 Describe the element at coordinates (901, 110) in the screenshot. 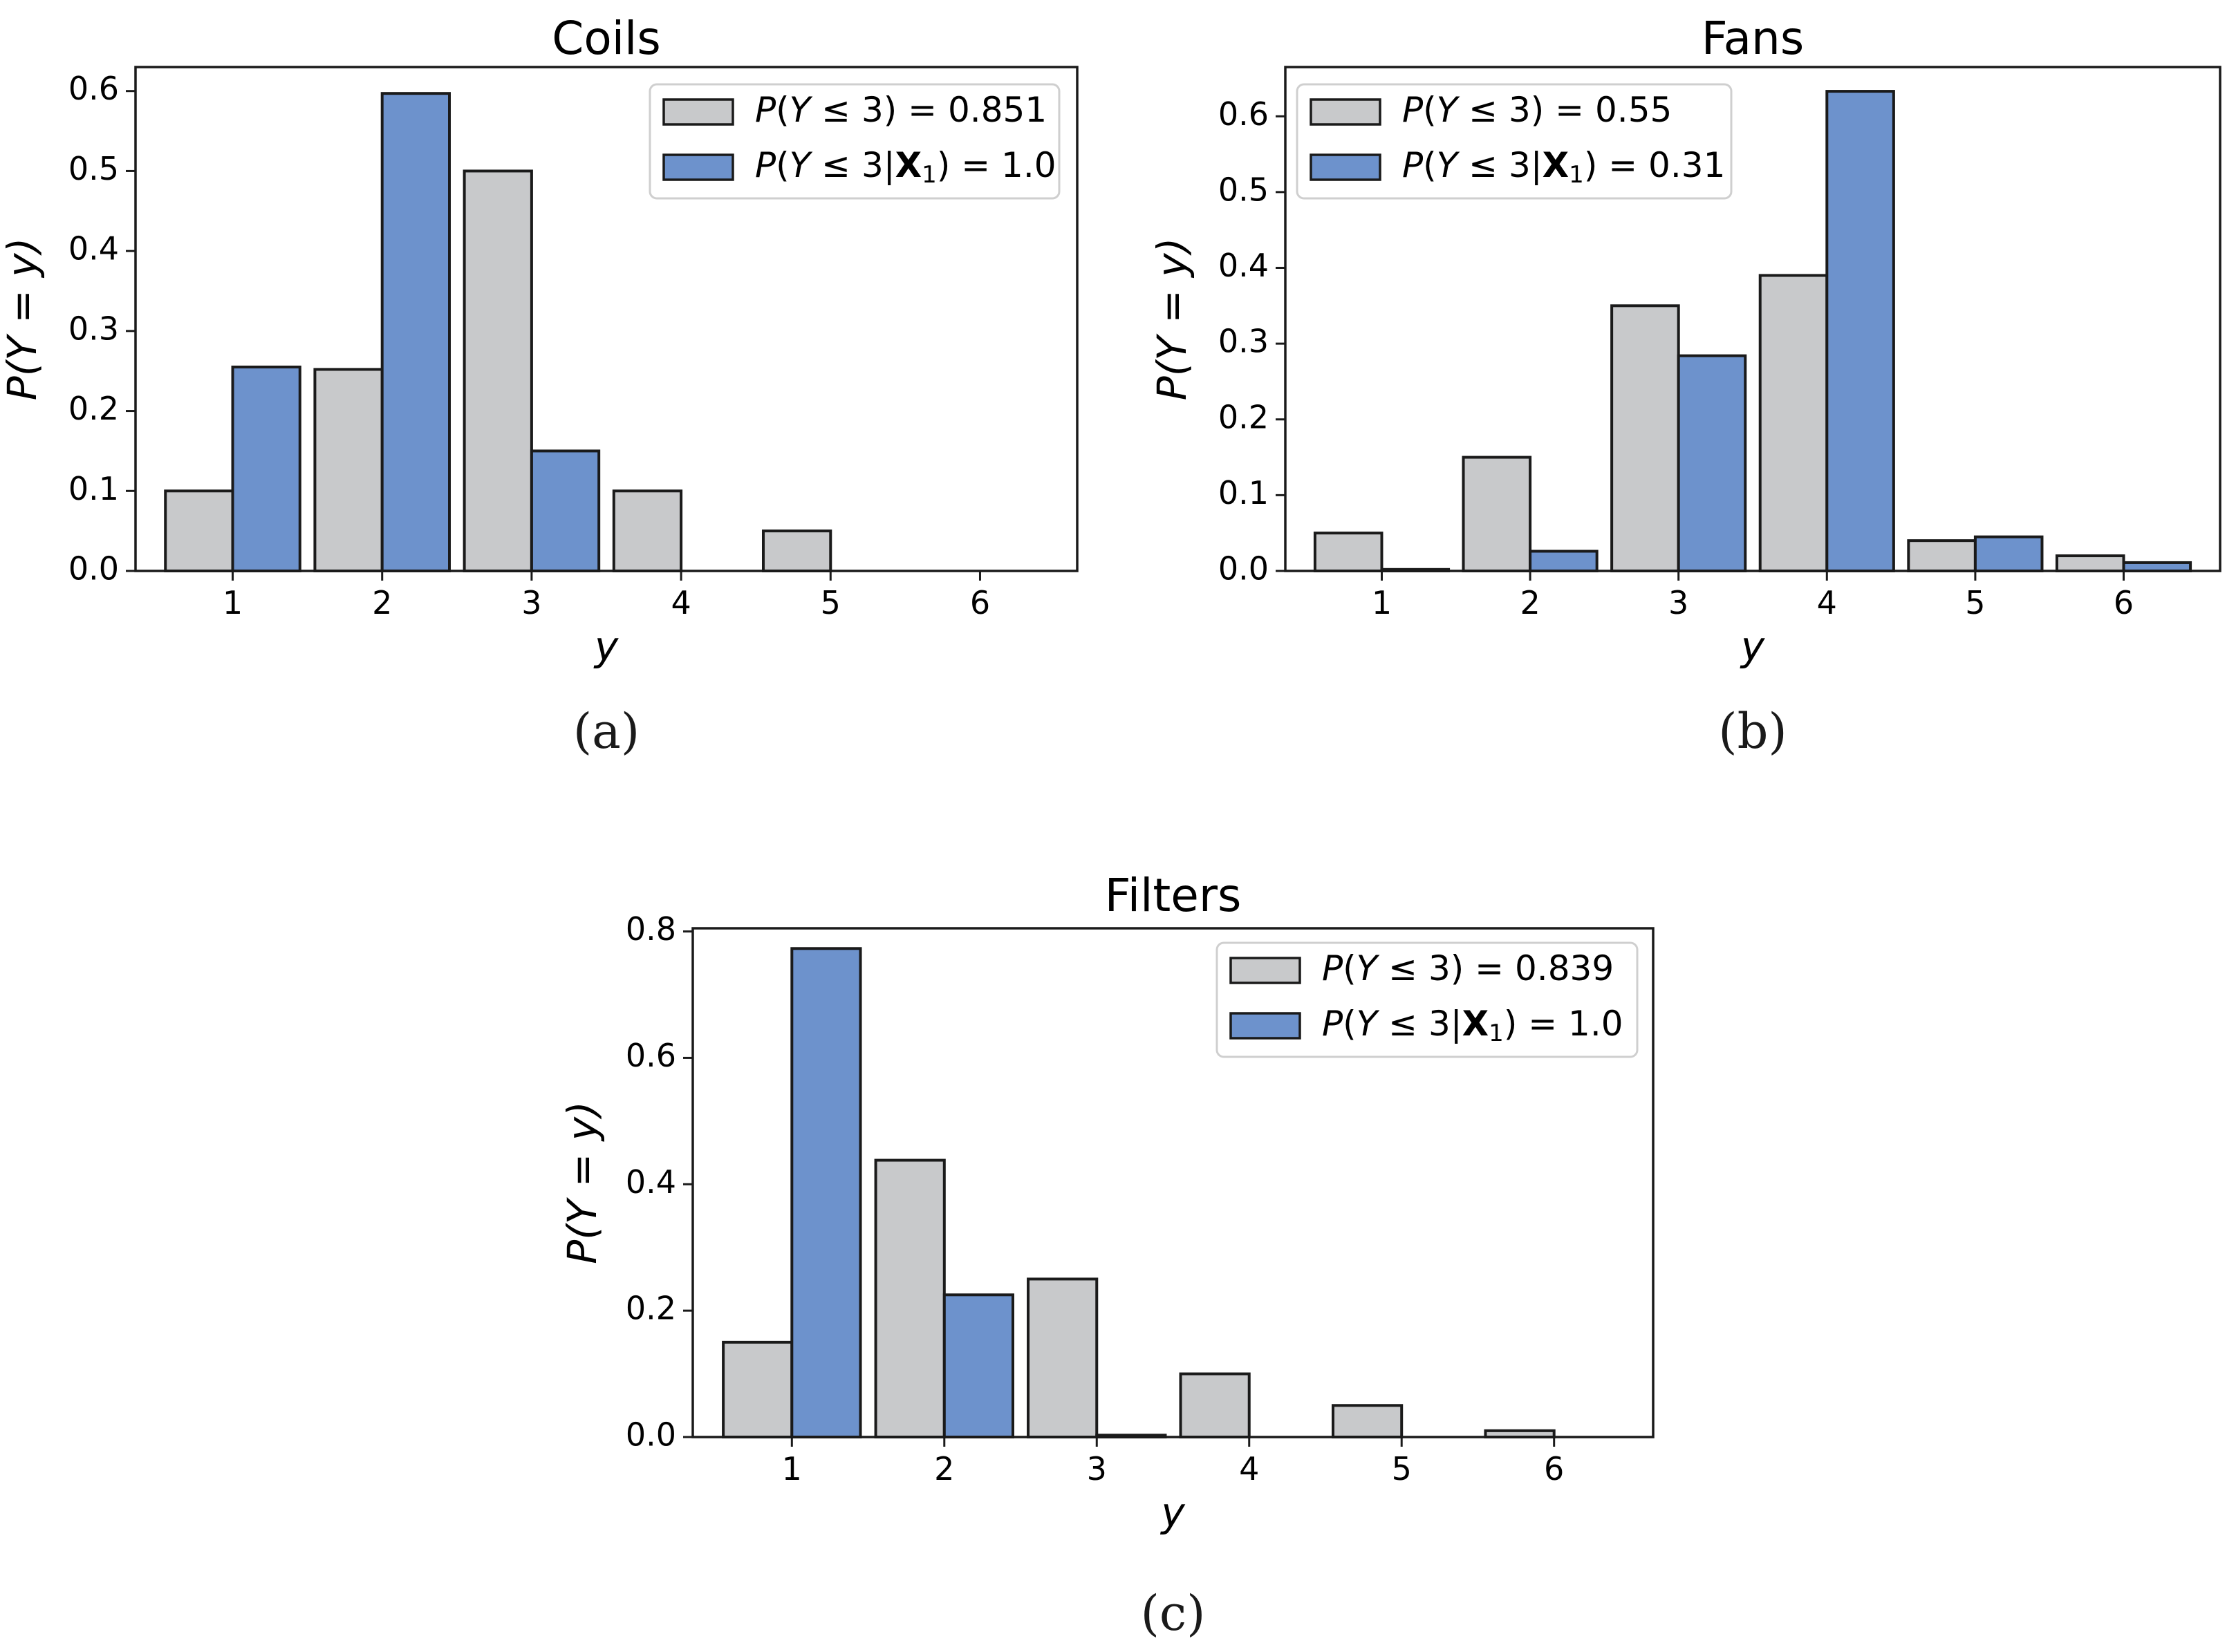

I see `legend-label-prior: P(Y ≤ 3) = 0.851` at that location.